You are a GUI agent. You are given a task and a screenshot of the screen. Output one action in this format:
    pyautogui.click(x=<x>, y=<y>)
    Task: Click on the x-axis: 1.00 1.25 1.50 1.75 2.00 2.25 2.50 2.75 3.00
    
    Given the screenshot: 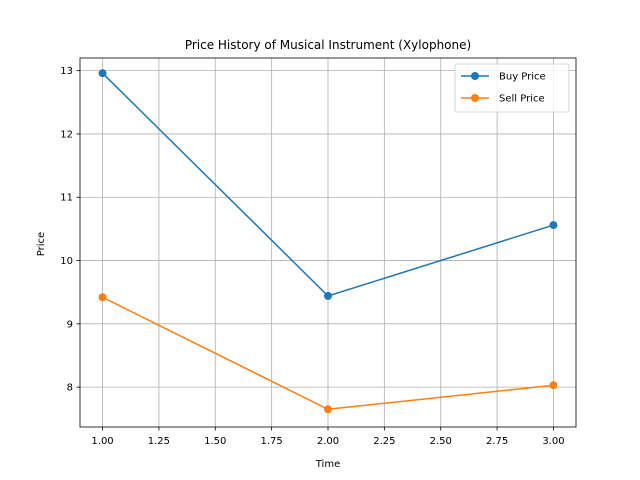 What is the action you would take?
    pyautogui.click(x=328, y=437)
    